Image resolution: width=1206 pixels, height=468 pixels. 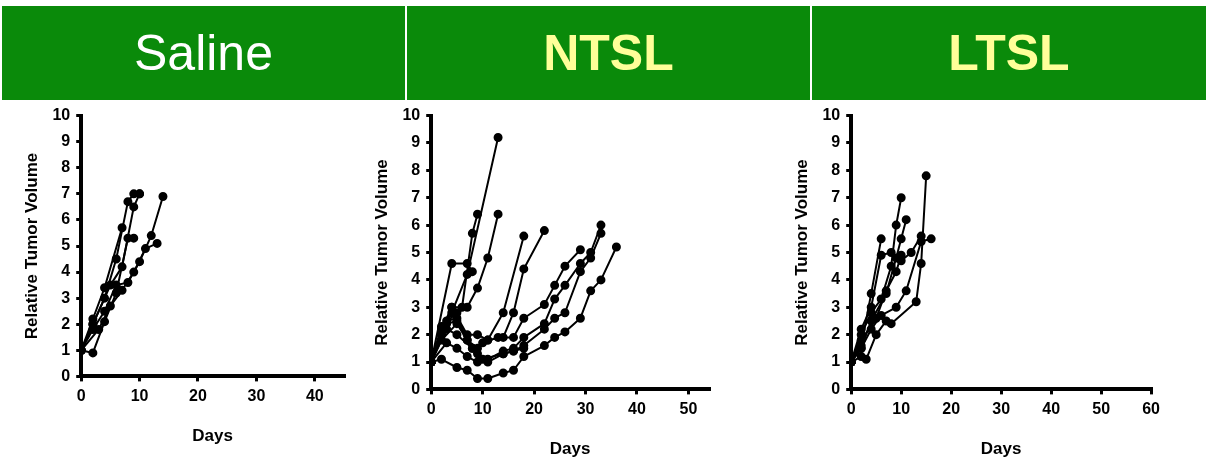 I want to click on x-tick-label: 60, so click(x=1151, y=409).